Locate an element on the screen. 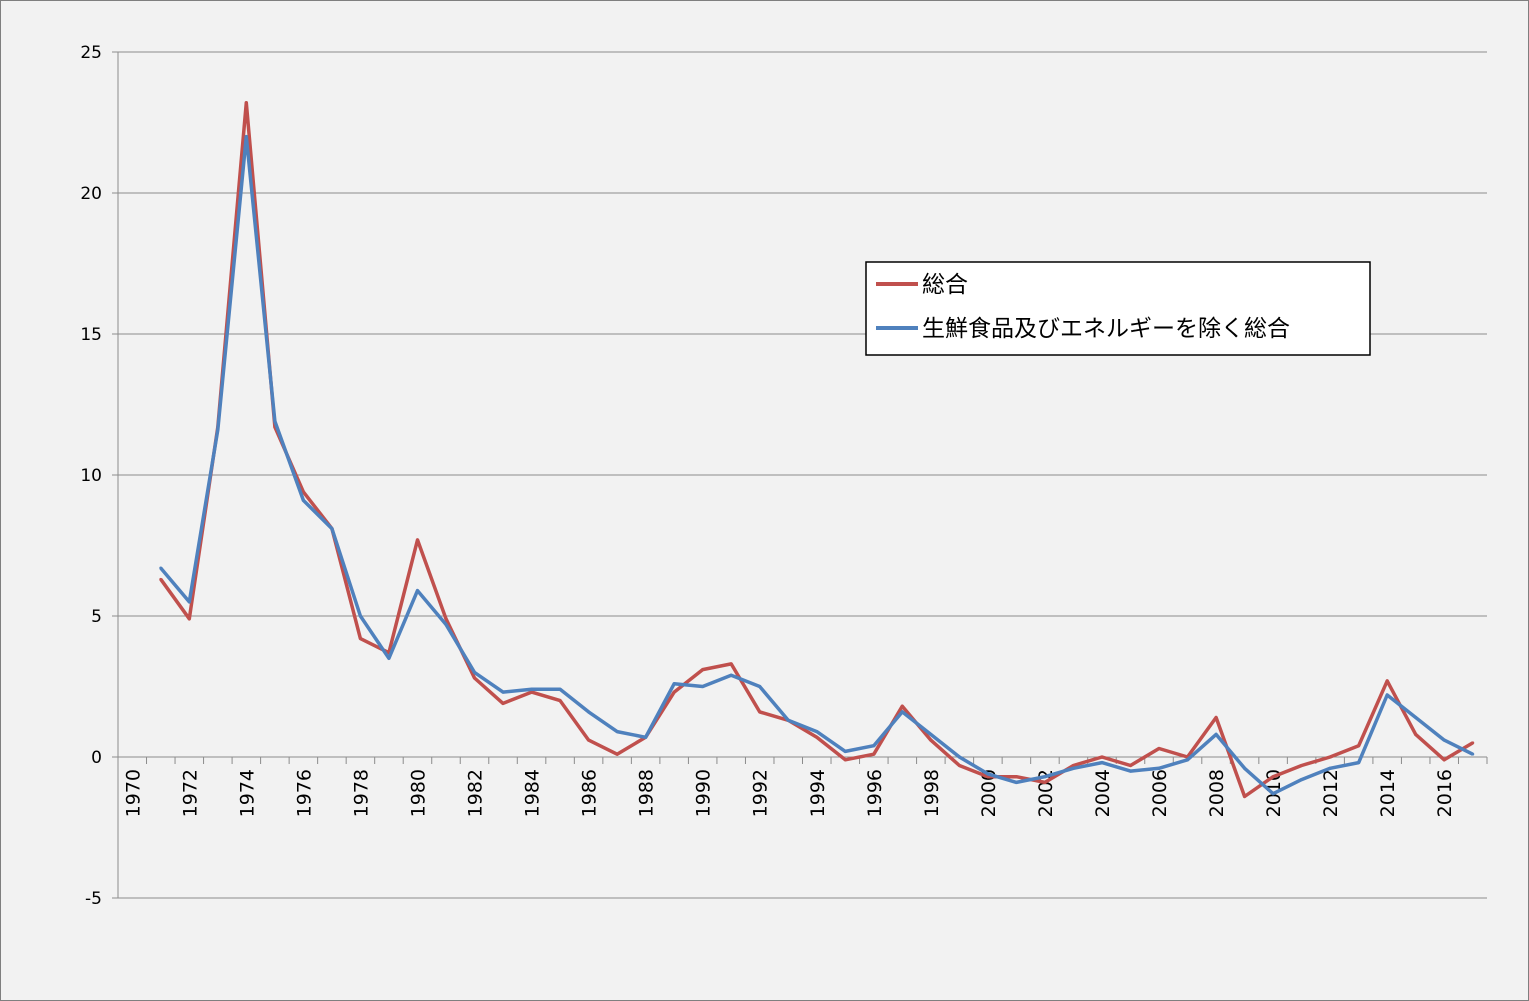 The image size is (1529, 1001). x-tick-label: 2012 is located at coordinates (1331, 793).